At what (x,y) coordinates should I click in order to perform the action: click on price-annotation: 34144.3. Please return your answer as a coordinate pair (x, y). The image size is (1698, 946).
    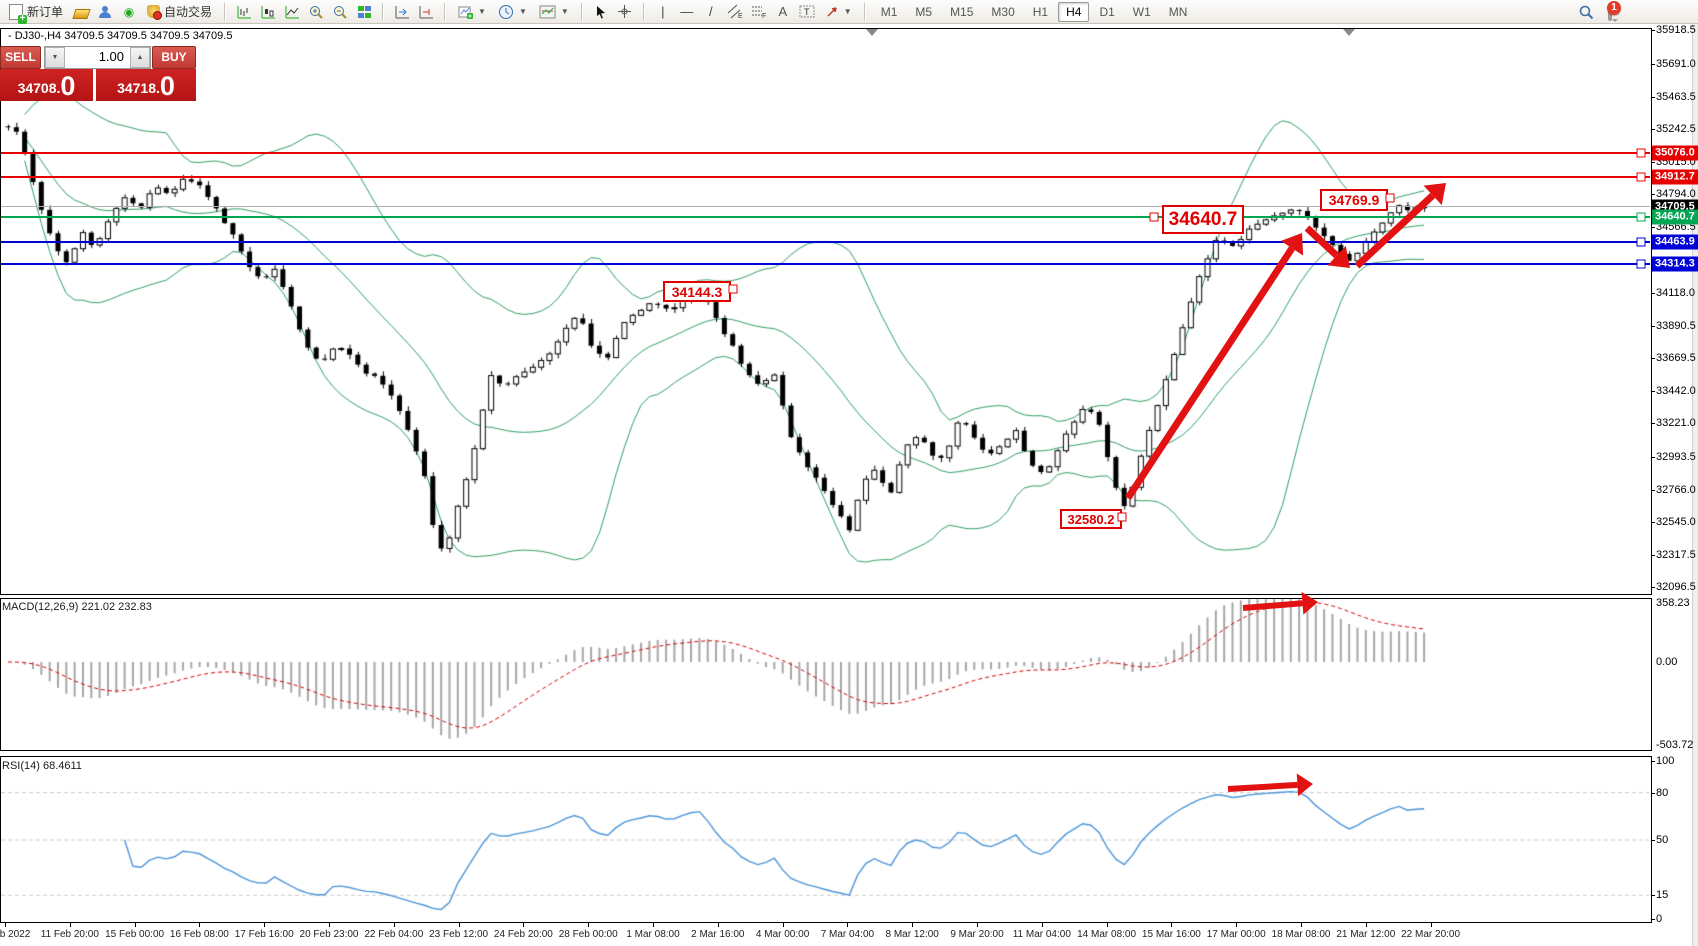
    Looking at the image, I should click on (697, 291).